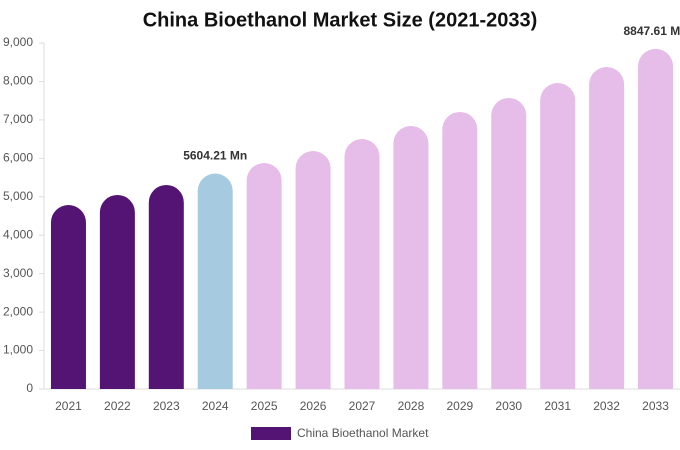  I want to click on y-tick-label: 2,000, so click(18, 311).